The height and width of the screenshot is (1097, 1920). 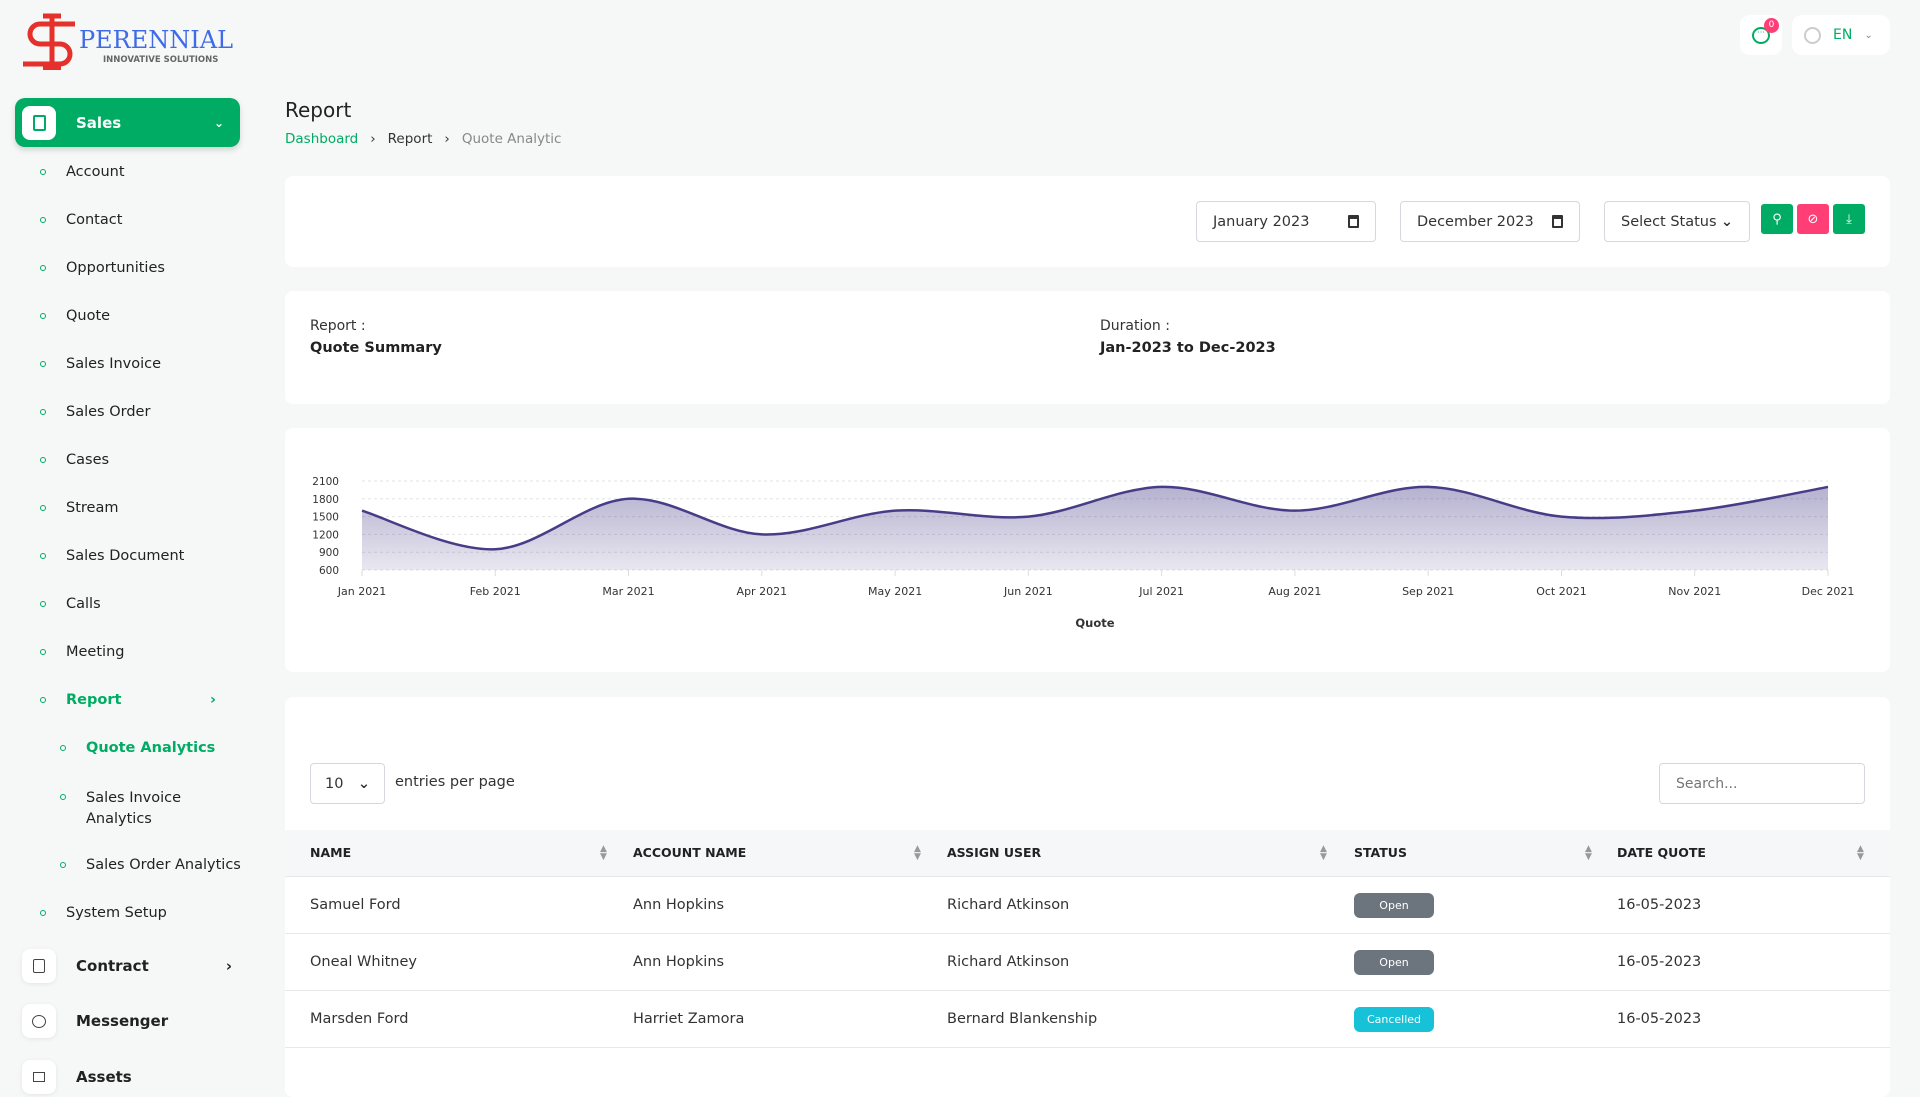 What do you see at coordinates (347, 783) in the screenshot?
I see `entries-per-page-select: 10 ⌄` at bounding box center [347, 783].